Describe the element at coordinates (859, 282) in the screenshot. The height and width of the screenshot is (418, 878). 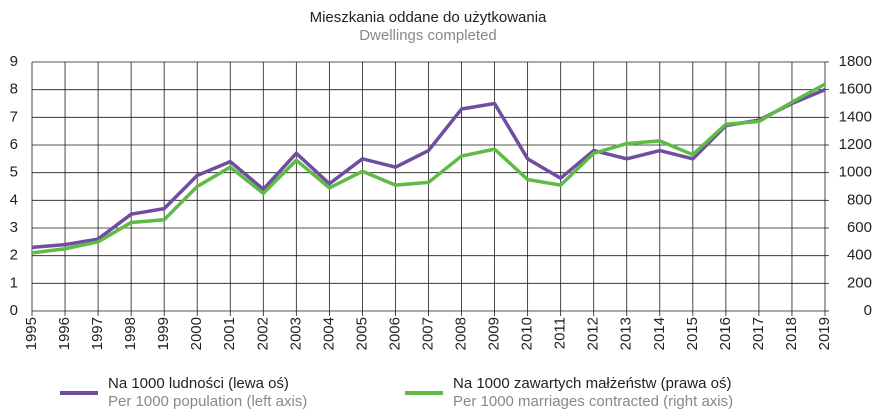
I see `y2-tick-label: 200` at that location.